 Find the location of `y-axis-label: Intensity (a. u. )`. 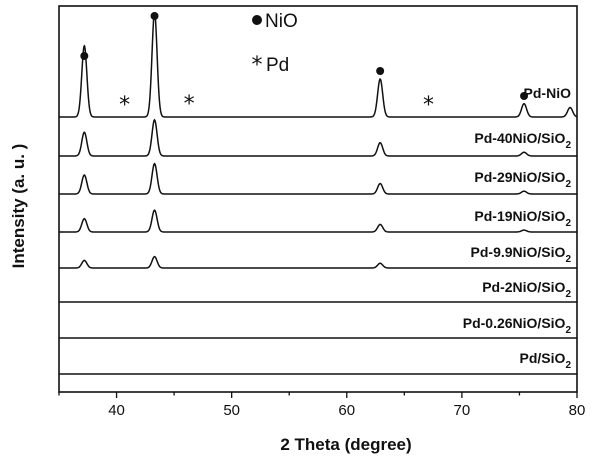

y-axis-label: Intensity (a. u. ) is located at coordinates (18, 206).